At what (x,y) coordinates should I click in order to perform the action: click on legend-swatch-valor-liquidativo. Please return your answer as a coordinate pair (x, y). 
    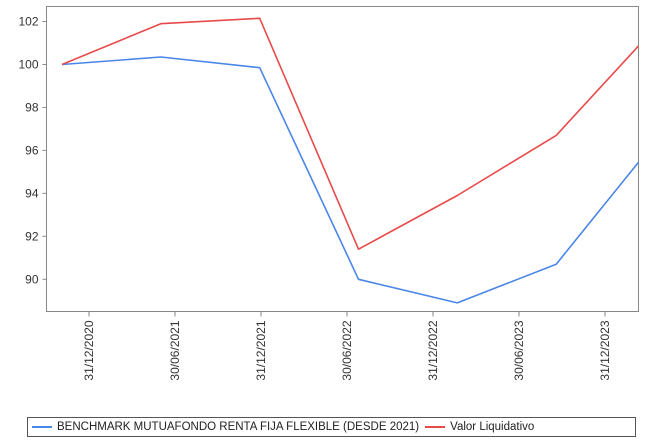
    Looking at the image, I should click on (435, 427).